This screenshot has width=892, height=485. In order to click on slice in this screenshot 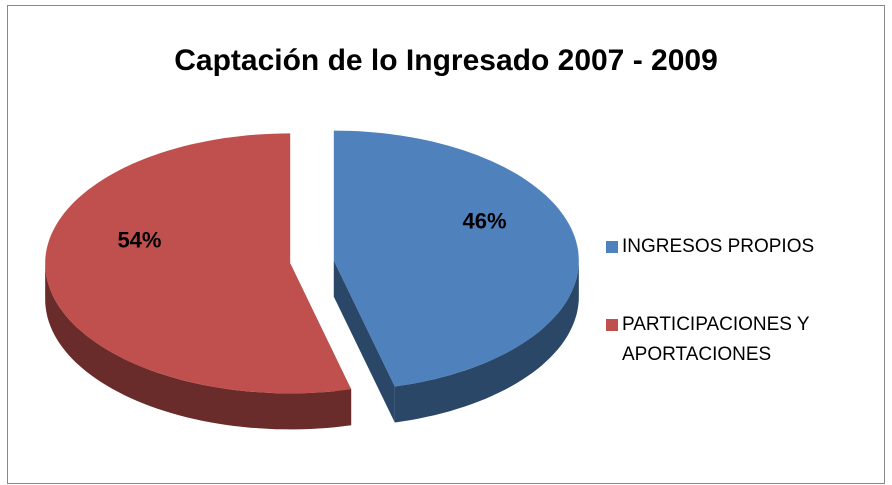, I will do `click(456, 258)`.